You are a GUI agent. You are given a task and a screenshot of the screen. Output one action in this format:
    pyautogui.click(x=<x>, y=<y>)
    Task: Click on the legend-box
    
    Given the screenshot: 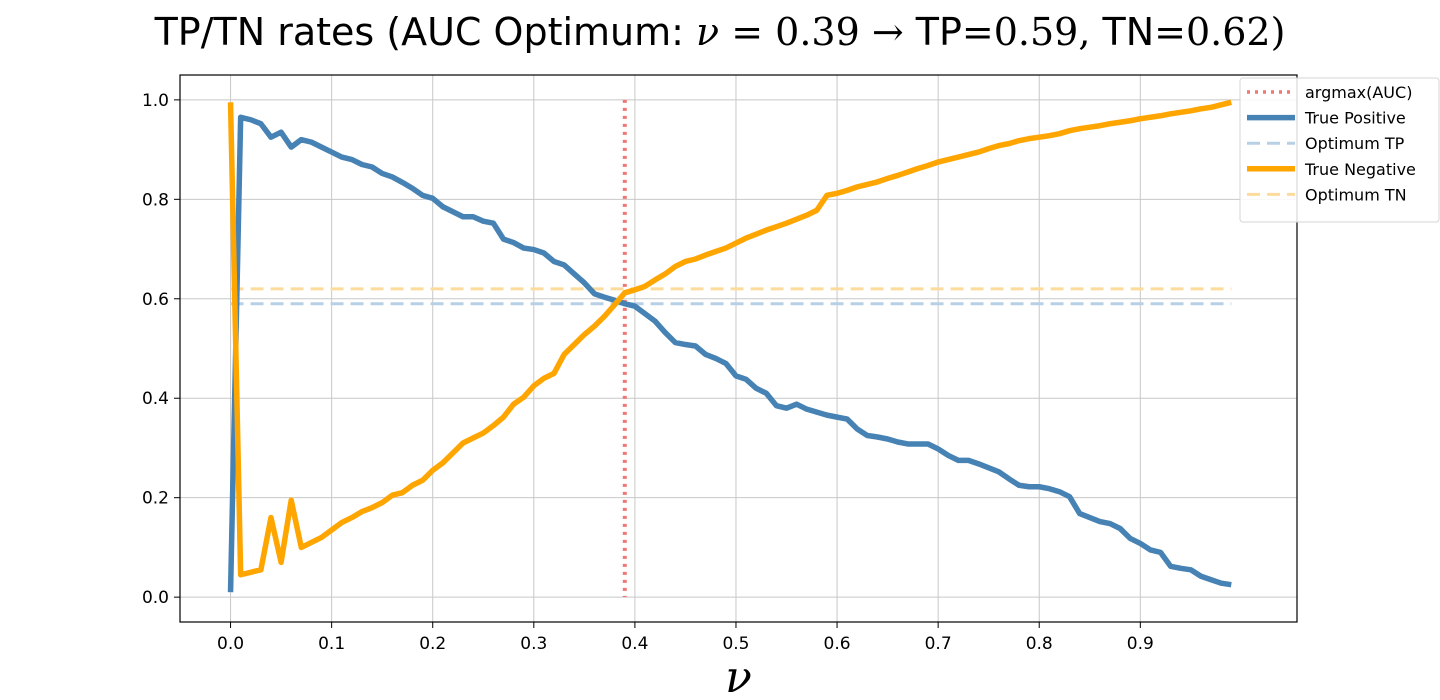 What is the action you would take?
    pyautogui.click(x=1339, y=150)
    